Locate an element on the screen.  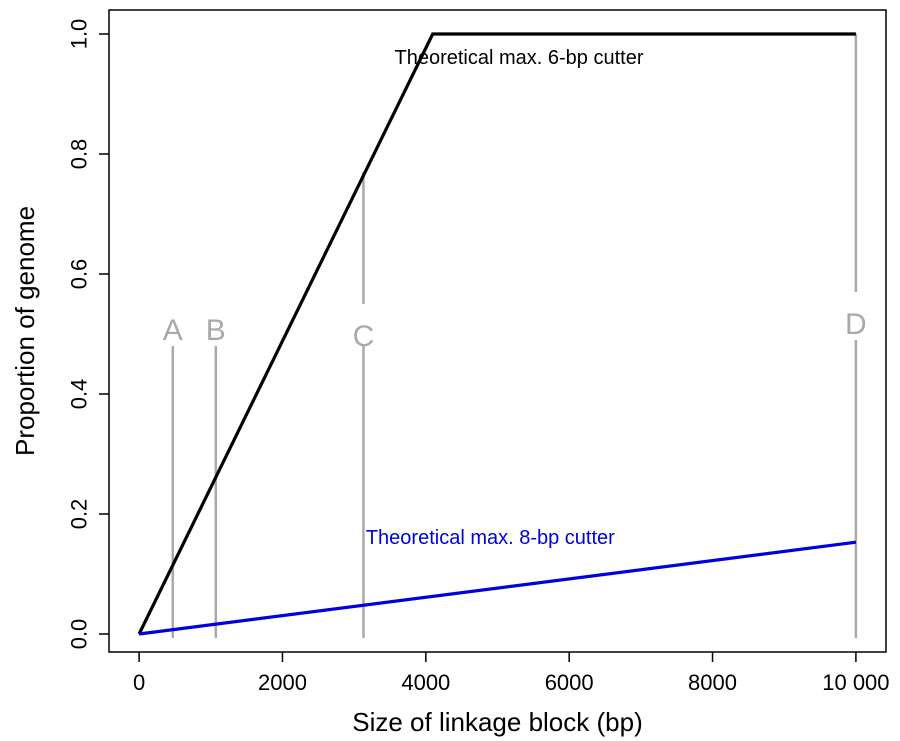
y-tick-label: 0.6 is located at coordinates (79, 274).